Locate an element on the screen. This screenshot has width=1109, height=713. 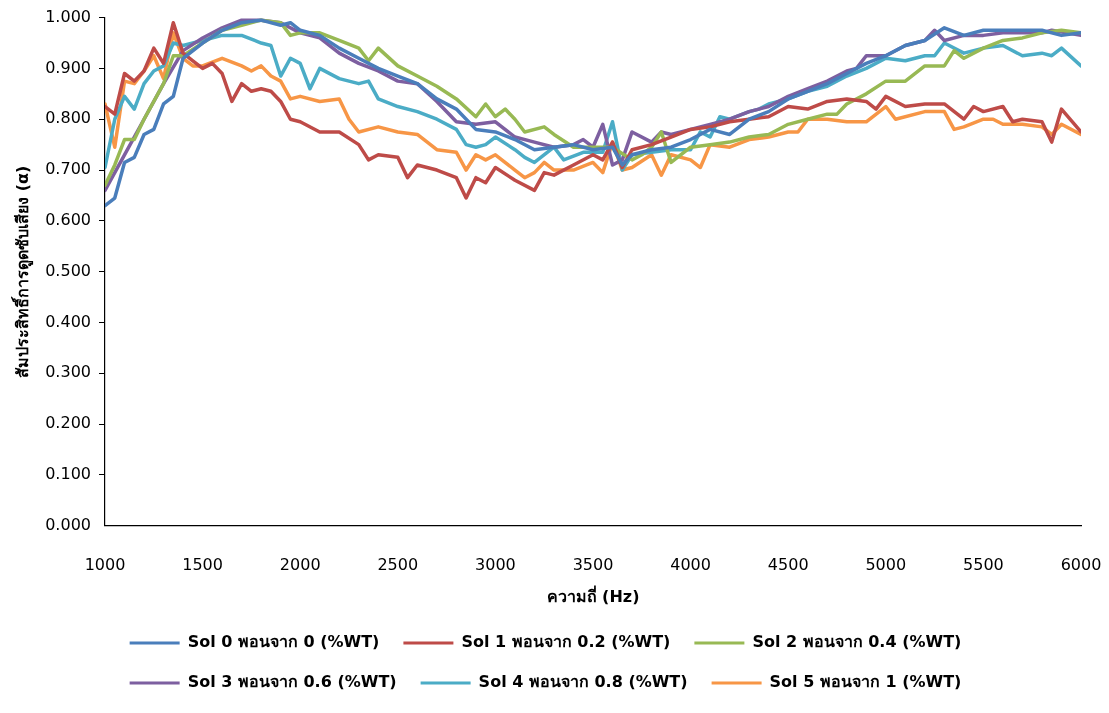
y-tick-label: 0.700 is located at coordinates (68, 169).